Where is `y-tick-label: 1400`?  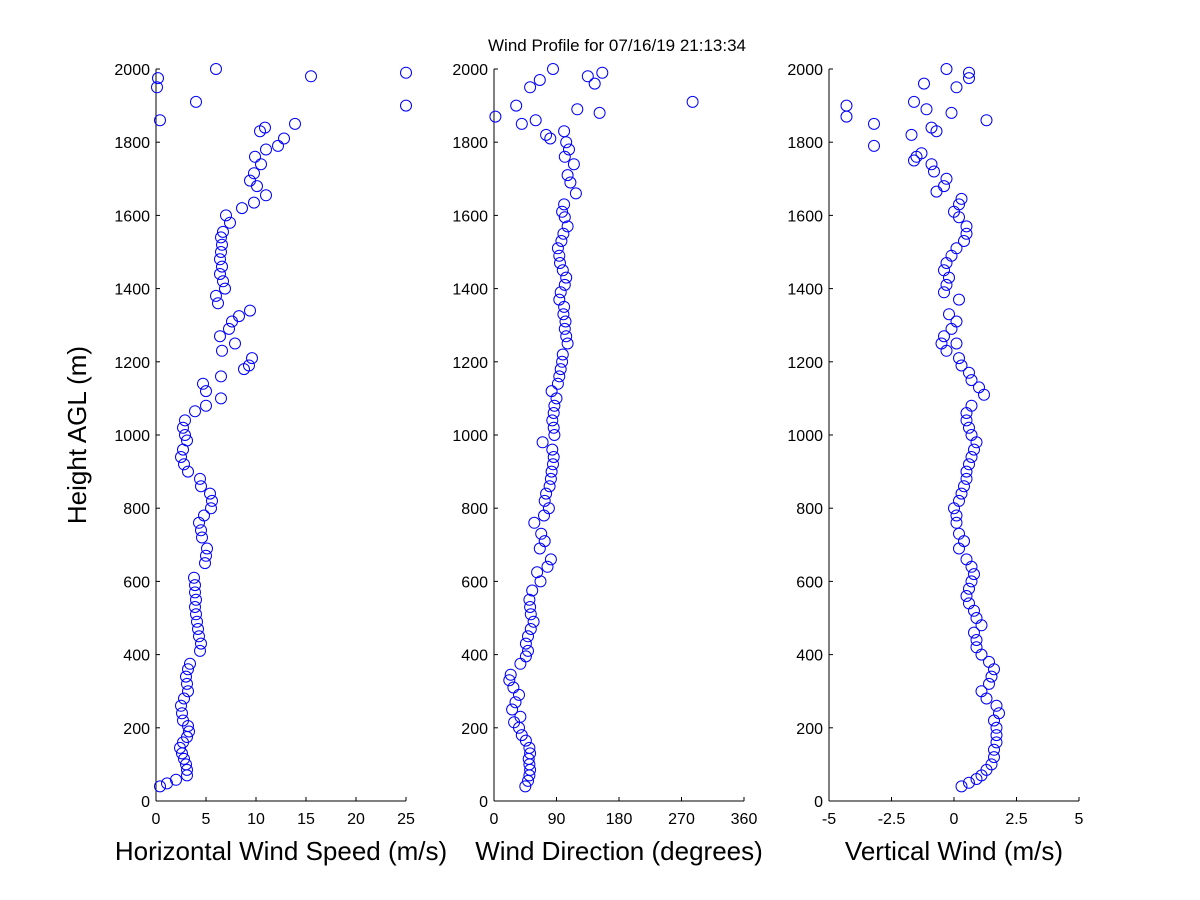
y-tick-label: 1400 is located at coordinates (470, 290).